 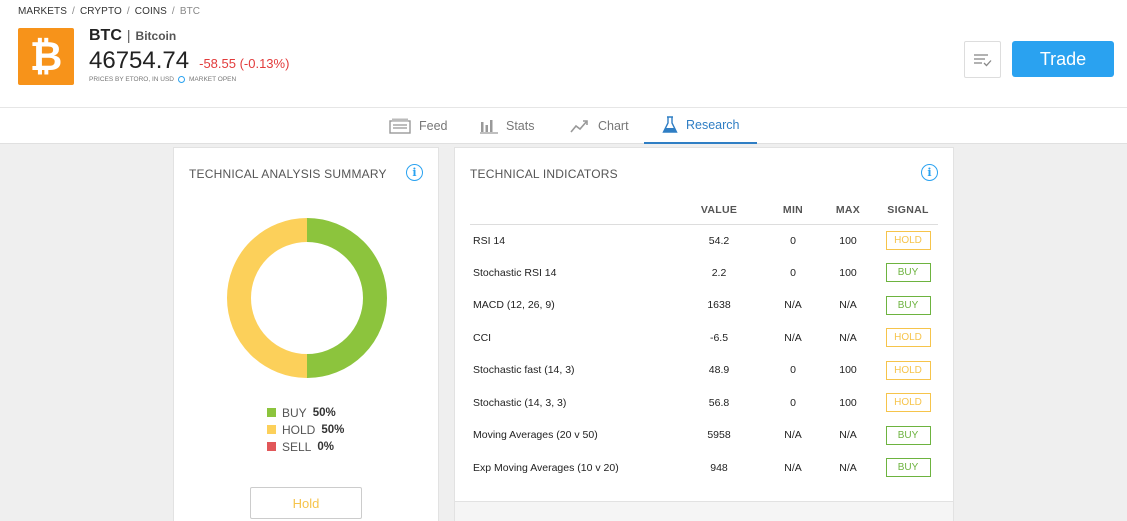 I want to click on breadcrumb-markets: MARKETS, so click(x=43, y=11).